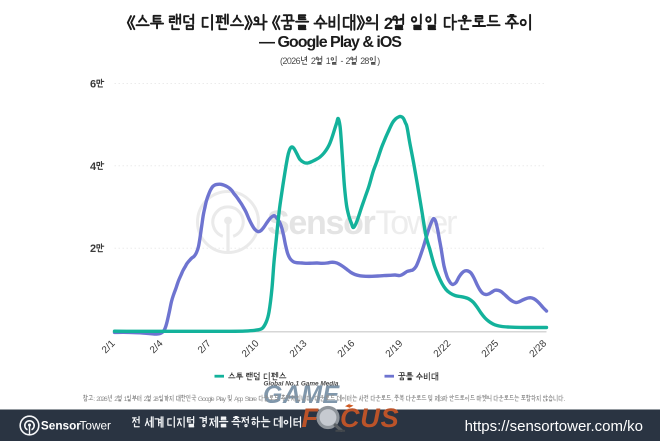  Describe the element at coordinates (290, 61) in the screenshot. I see `svg-text: (2026` at that location.